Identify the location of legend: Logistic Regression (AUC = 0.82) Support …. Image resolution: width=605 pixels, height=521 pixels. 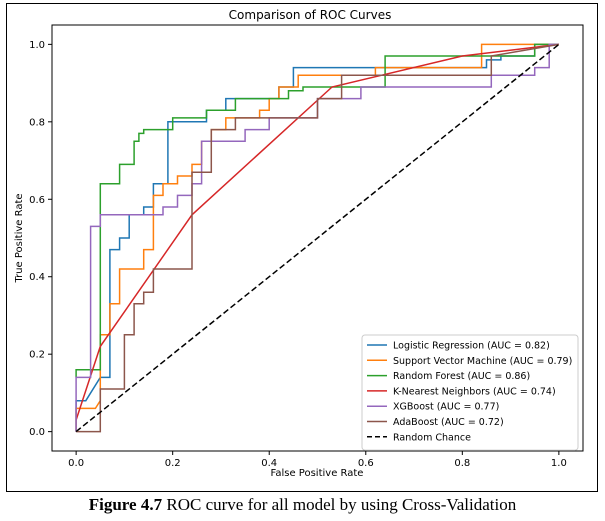
(470, 392).